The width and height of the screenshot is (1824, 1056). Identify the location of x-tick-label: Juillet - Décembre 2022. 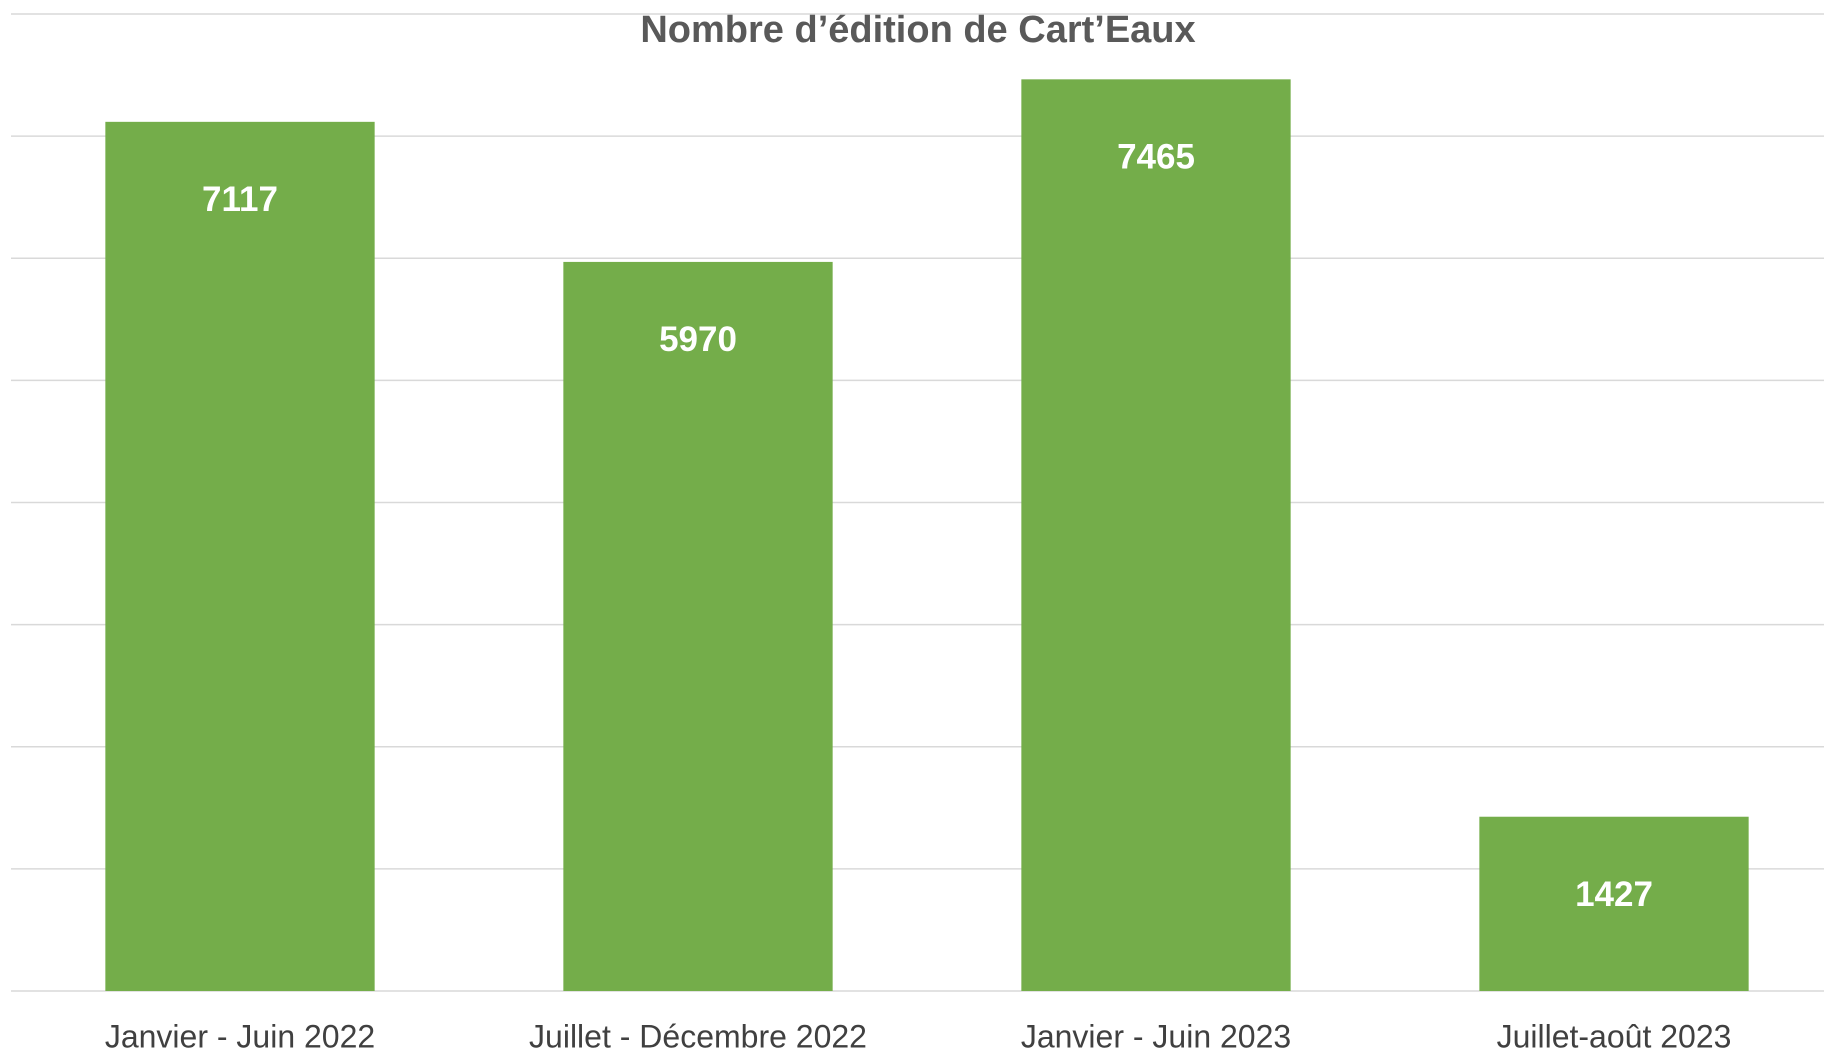
(698, 1036).